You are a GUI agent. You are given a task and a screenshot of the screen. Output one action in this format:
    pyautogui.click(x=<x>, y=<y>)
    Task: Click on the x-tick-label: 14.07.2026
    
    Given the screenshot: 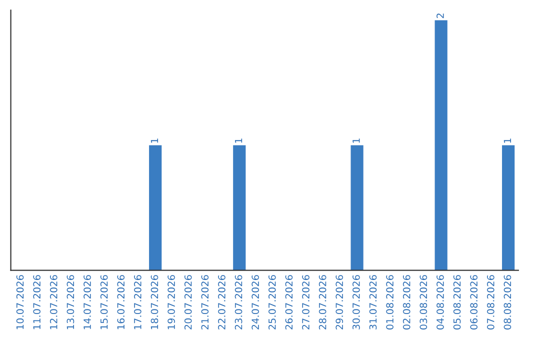 What is the action you would take?
    pyautogui.click(x=87, y=302)
    